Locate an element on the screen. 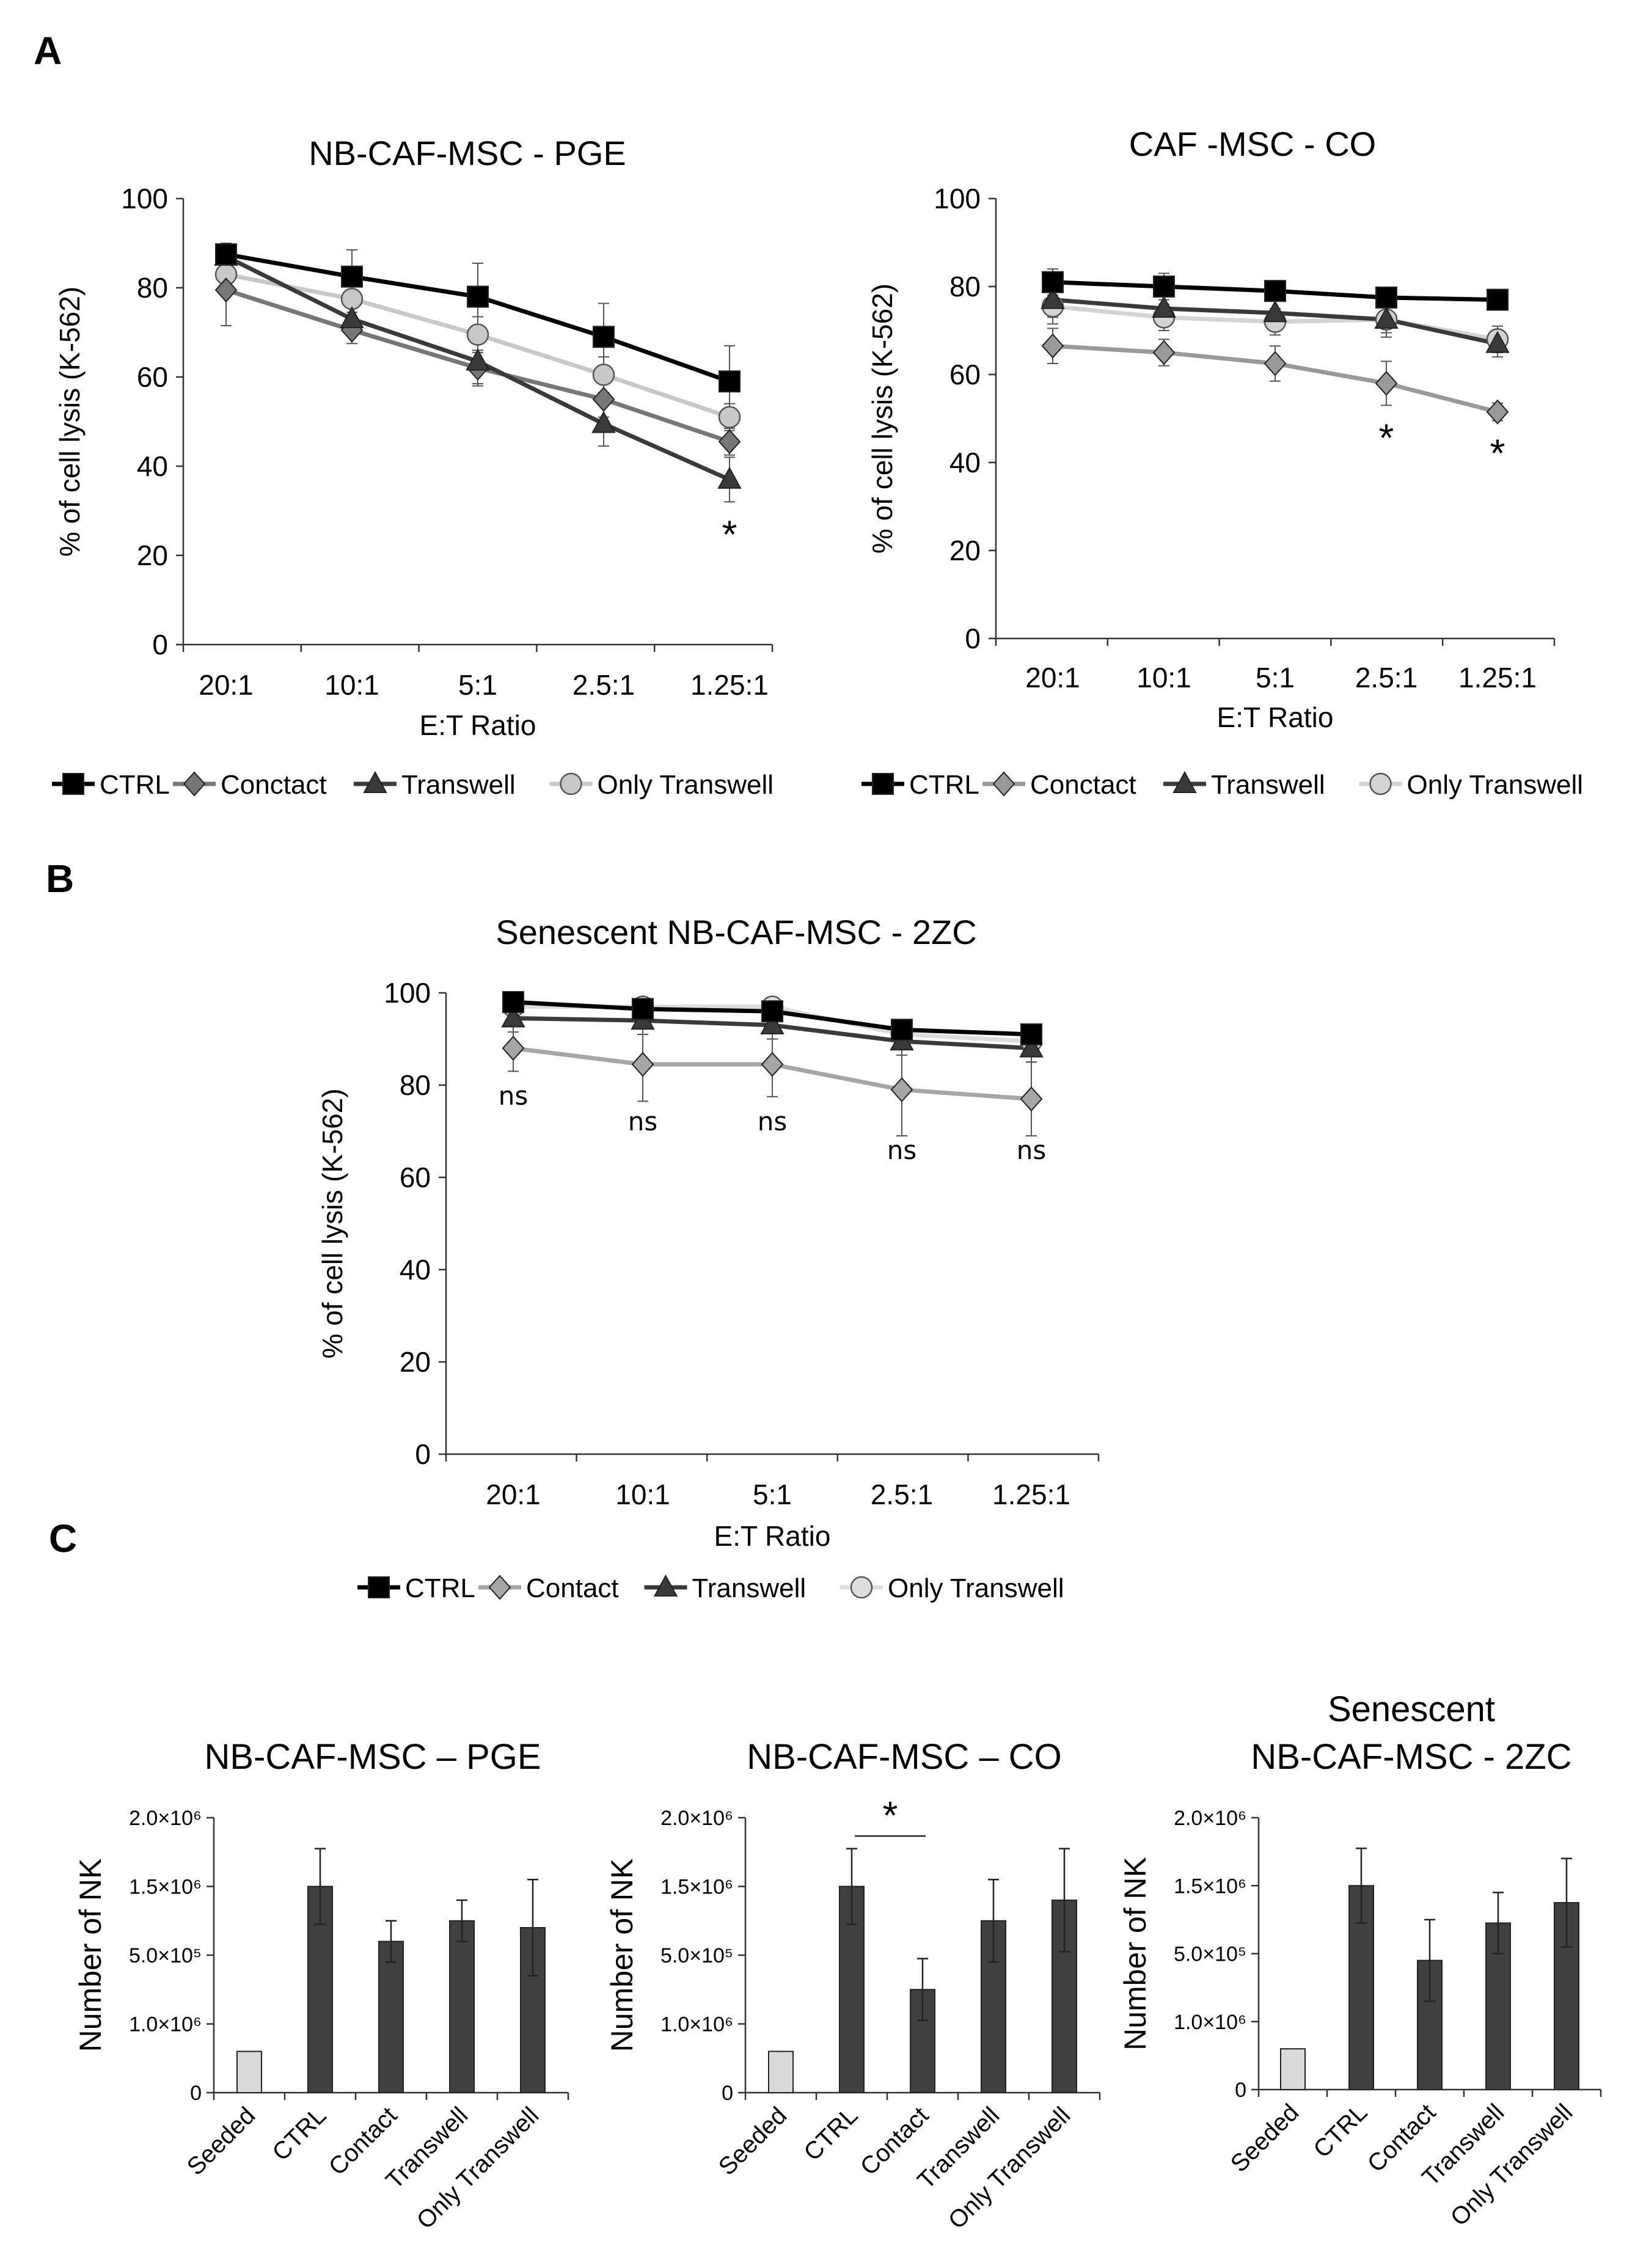  legend-item-contact: Contact is located at coordinates (548, 1588).